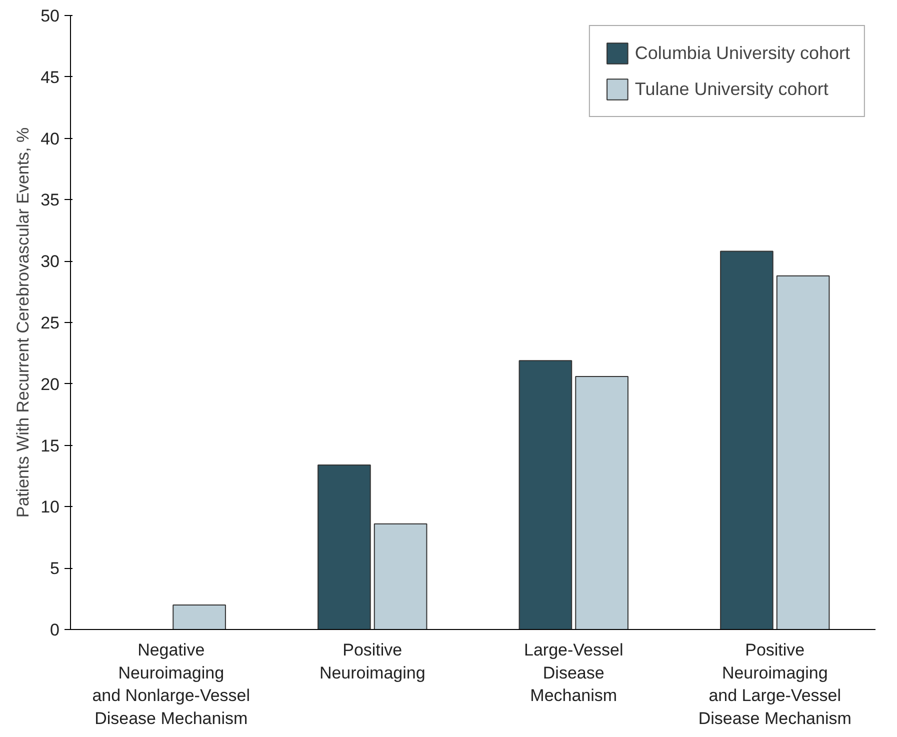  What do you see at coordinates (50, 507) in the screenshot?
I see `y-tick-label: 10` at bounding box center [50, 507].